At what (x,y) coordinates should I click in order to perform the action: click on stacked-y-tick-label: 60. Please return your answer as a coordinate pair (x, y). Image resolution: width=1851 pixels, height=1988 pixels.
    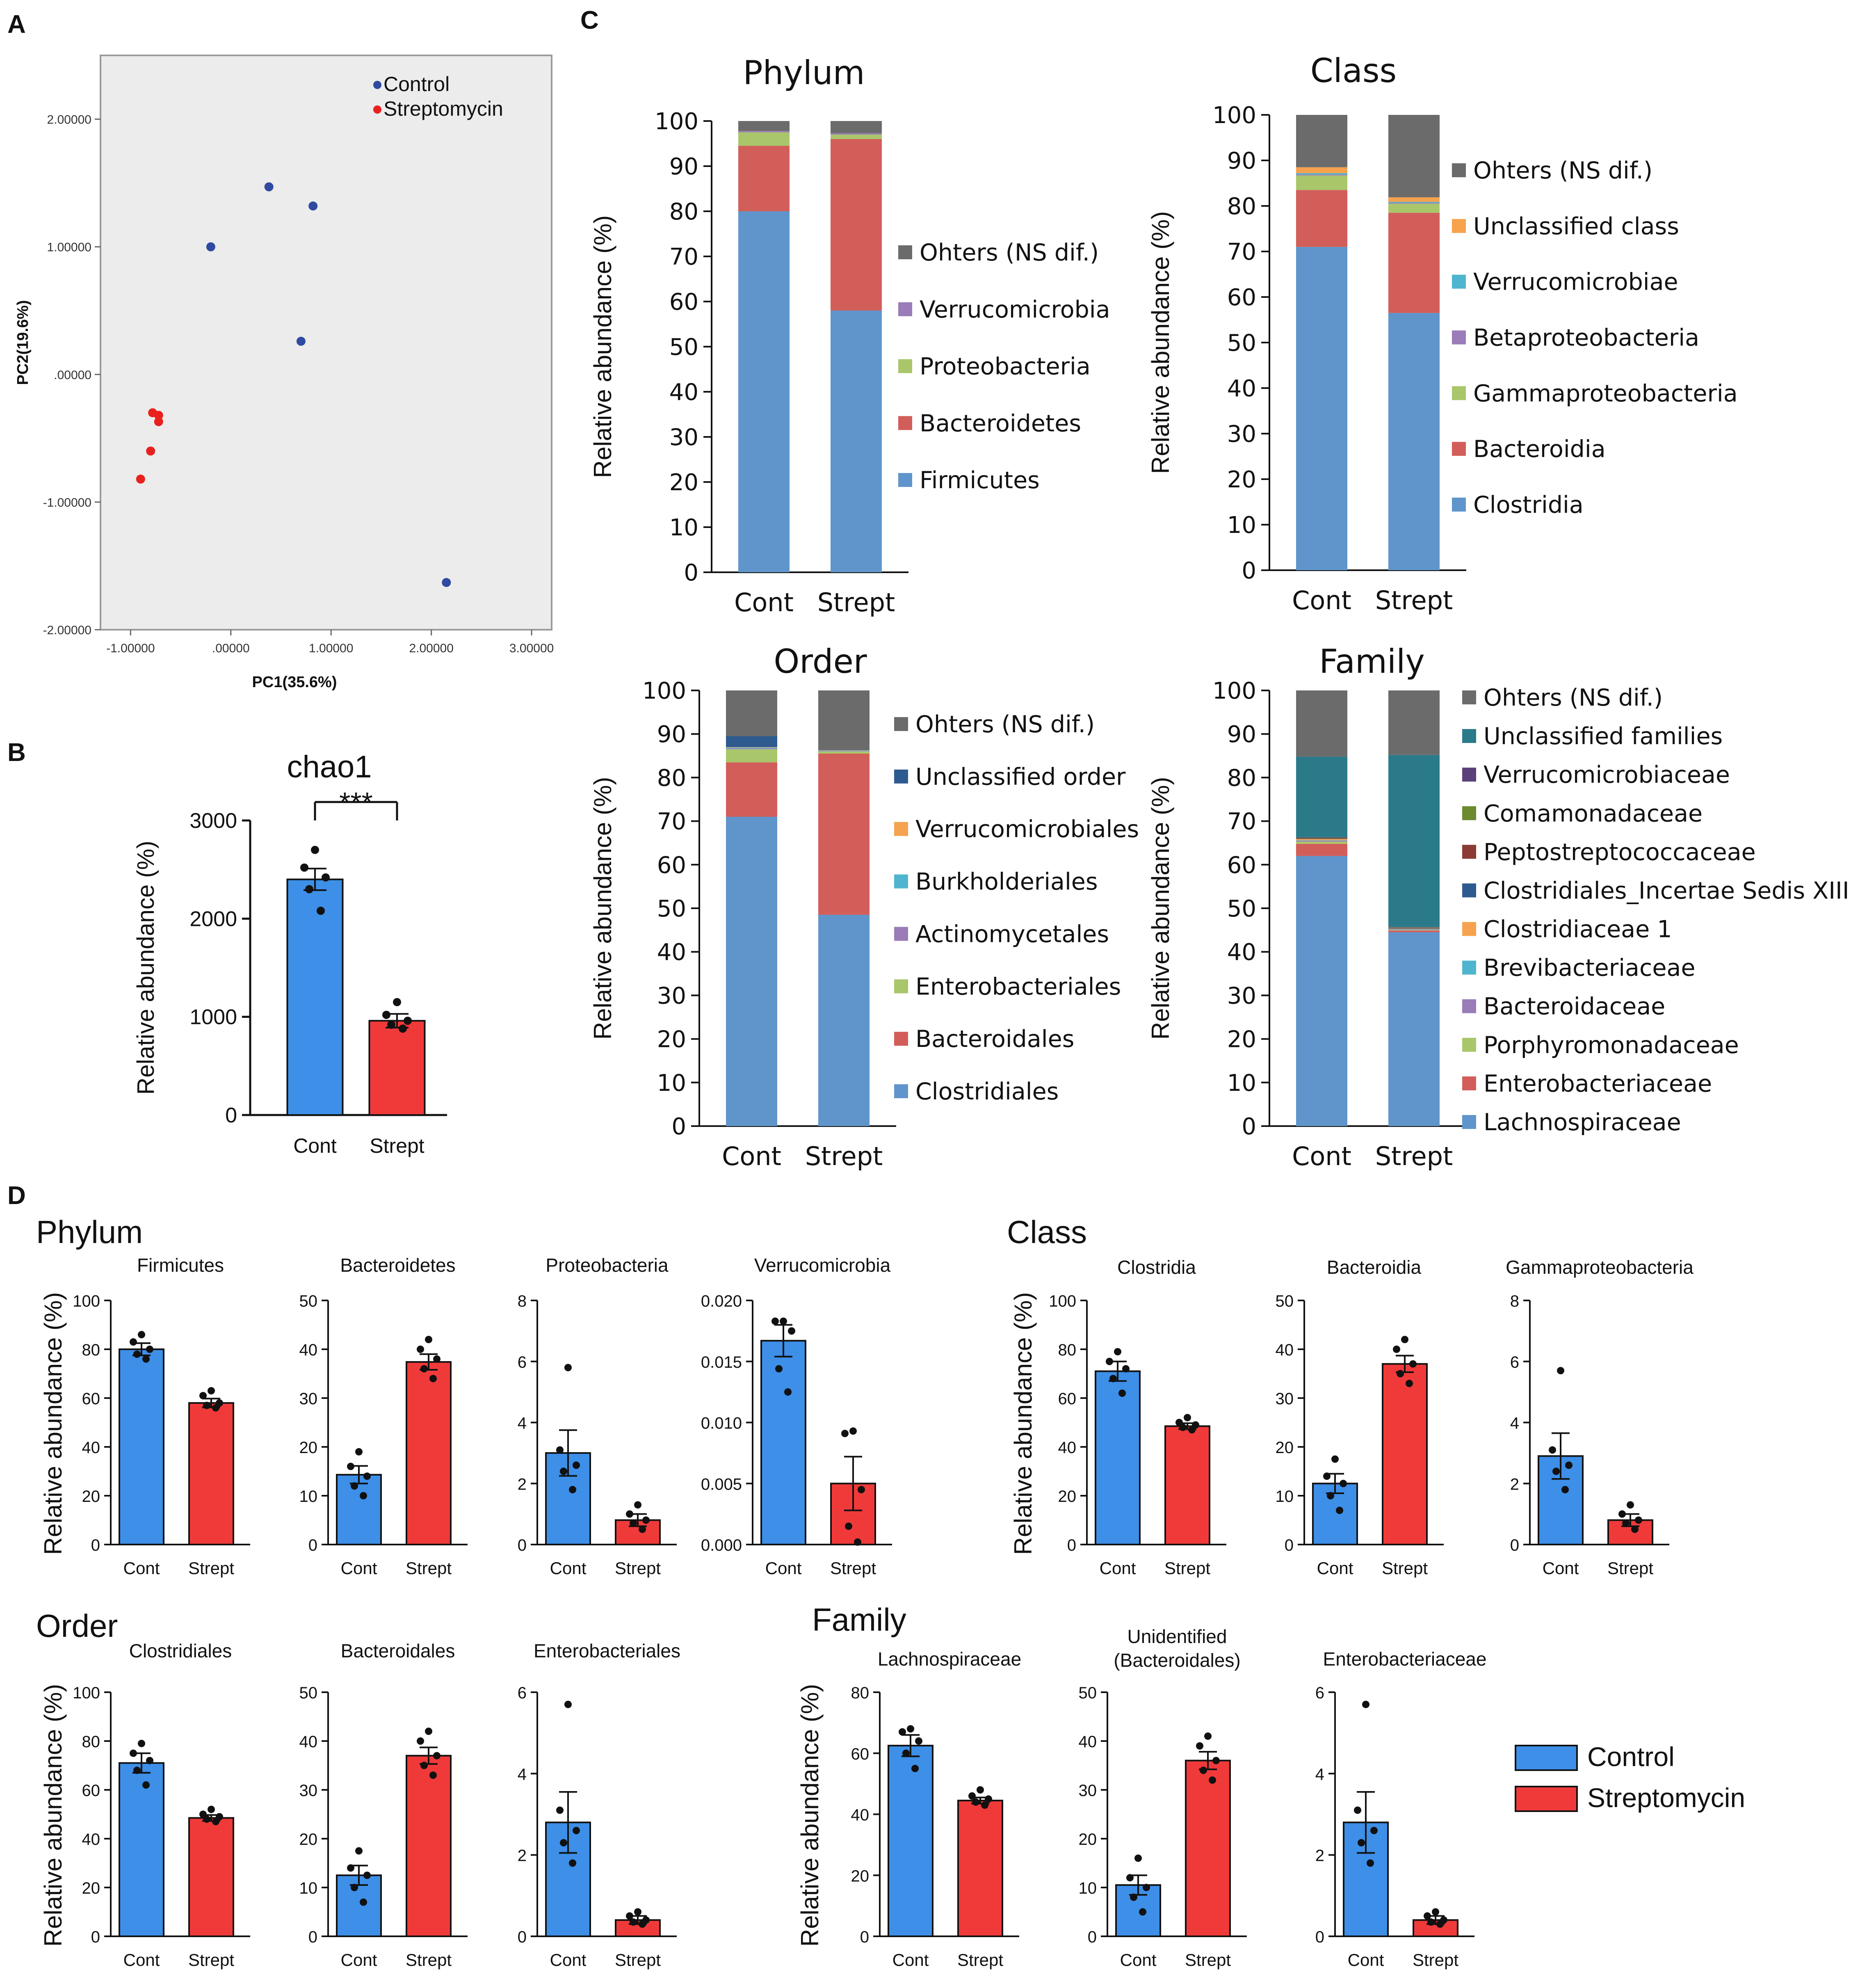
    Looking at the image, I should click on (671, 866).